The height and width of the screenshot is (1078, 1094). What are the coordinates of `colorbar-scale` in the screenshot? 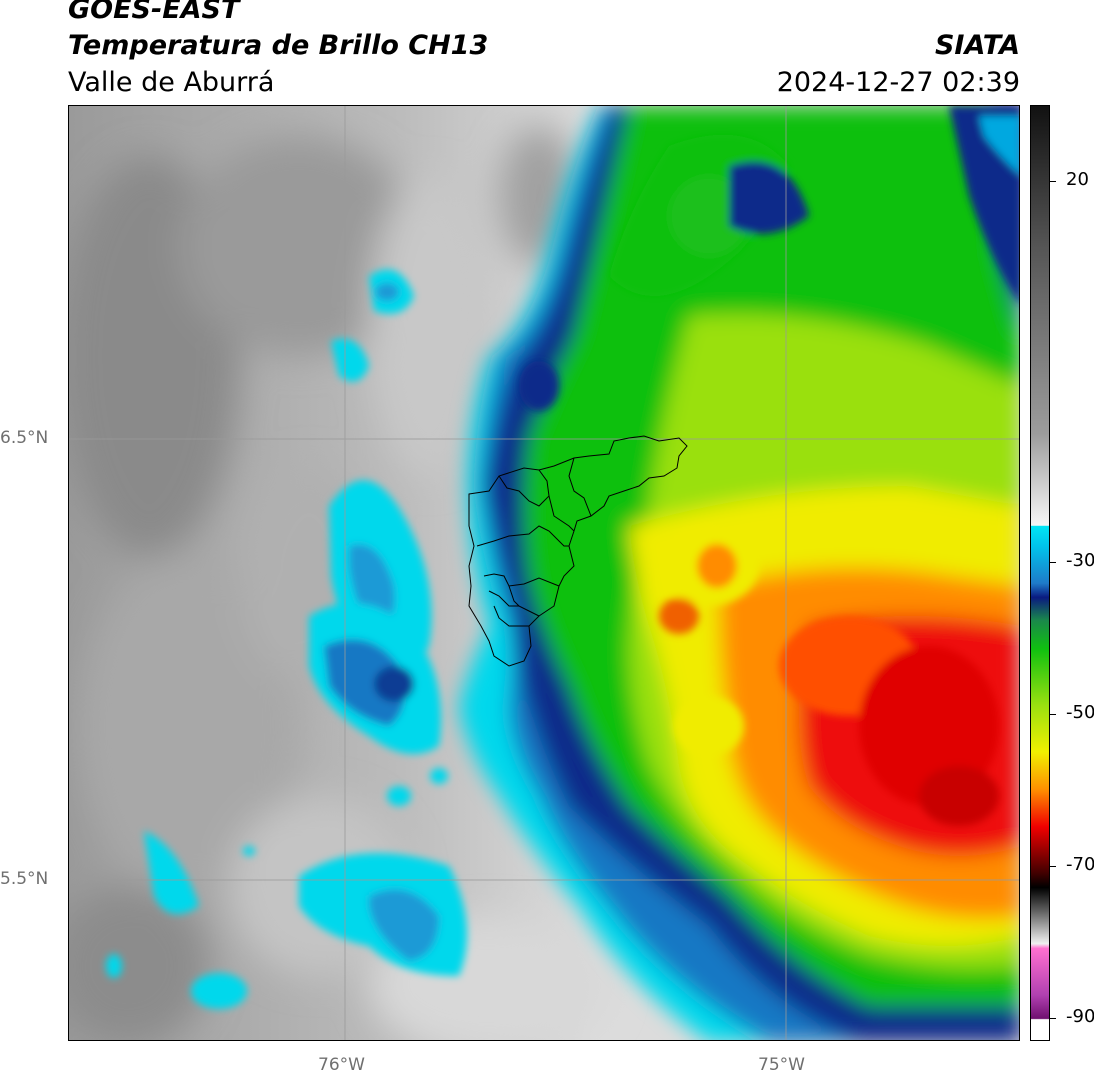 It's located at (1040, 573).